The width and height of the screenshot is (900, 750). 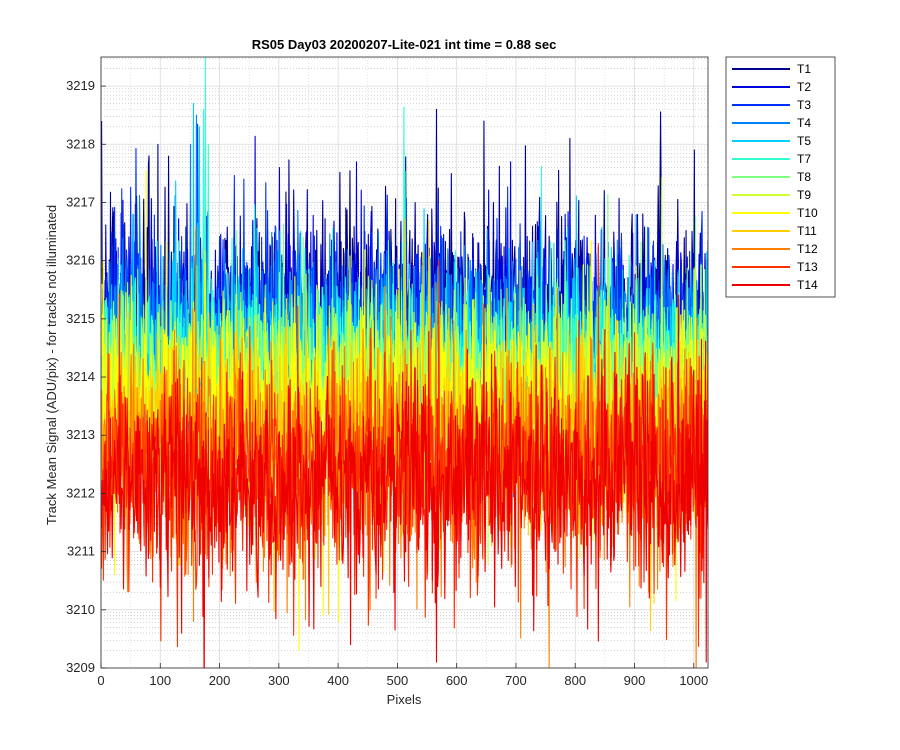 What do you see at coordinates (804, 105) in the screenshot?
I see `legend-label-t3: T3` at bounding box center [804, 105].